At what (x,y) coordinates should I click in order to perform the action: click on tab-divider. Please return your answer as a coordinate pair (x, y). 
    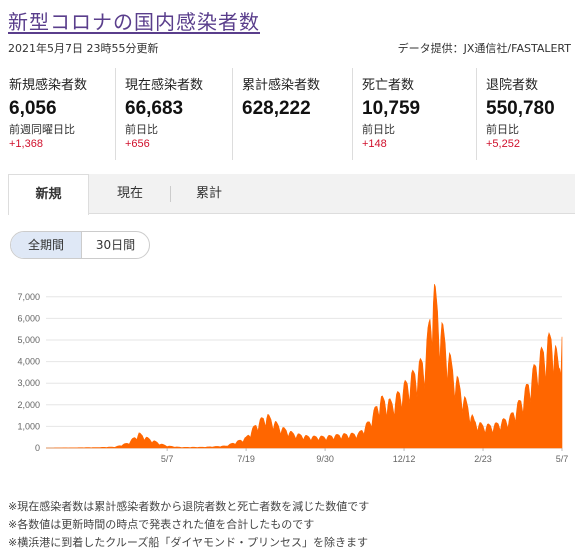
    Looking at the image, I should click on (170, 194).